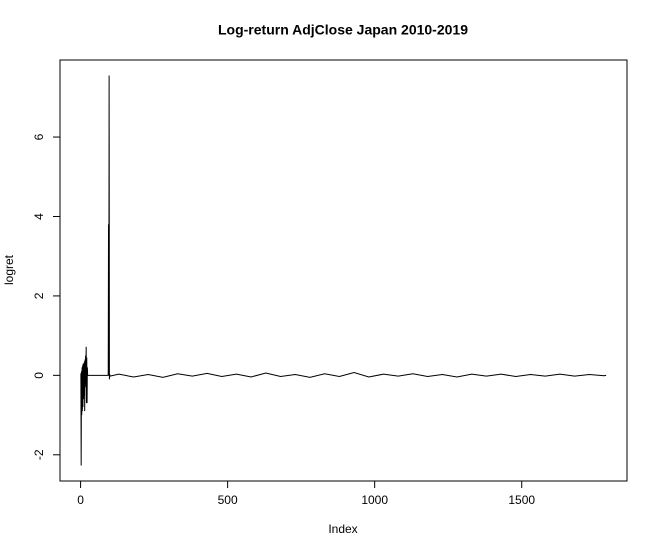 This screenshot has width=658, height=553. What do you see at coordinates (39, 454) in the screenshot?
I see `y-tick-label: -2` at bounding box center [39, 454].